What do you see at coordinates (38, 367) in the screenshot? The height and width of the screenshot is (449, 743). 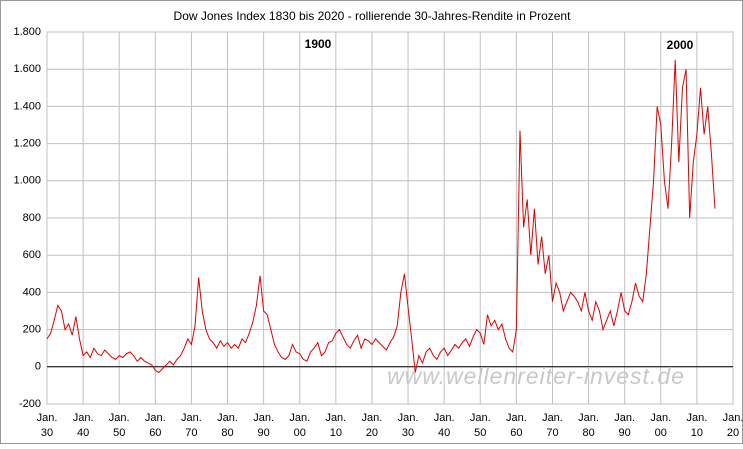 I see `y-tick-label: 0` at bounding box center [38, 367].